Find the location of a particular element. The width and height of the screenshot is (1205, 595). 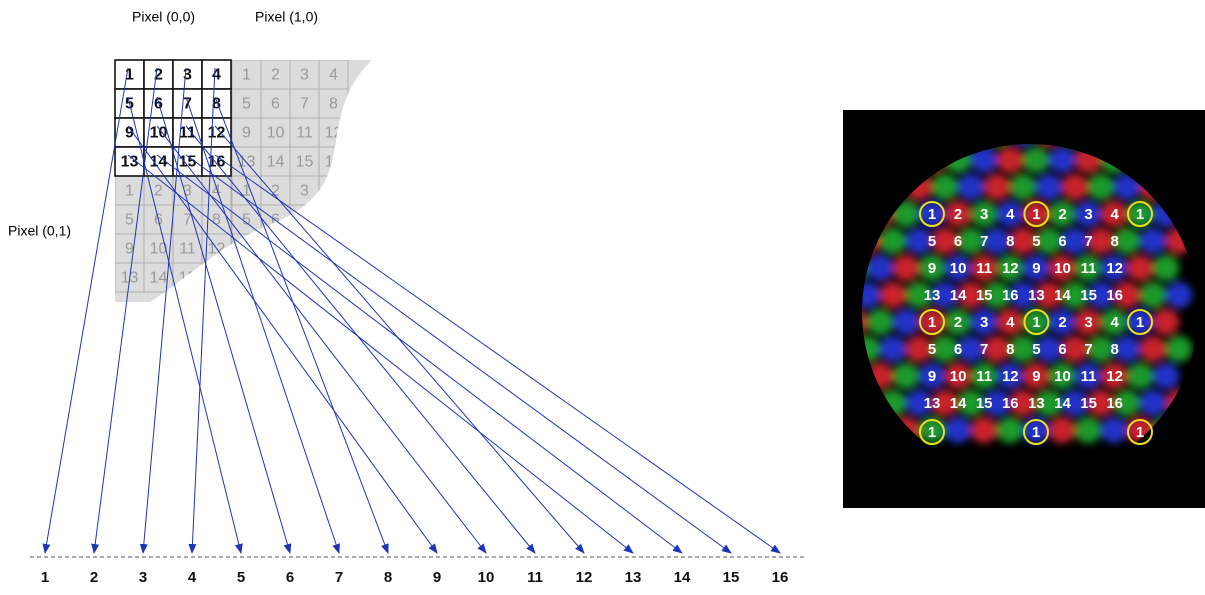

output-label: 9 is located at coordinates (437, 577).